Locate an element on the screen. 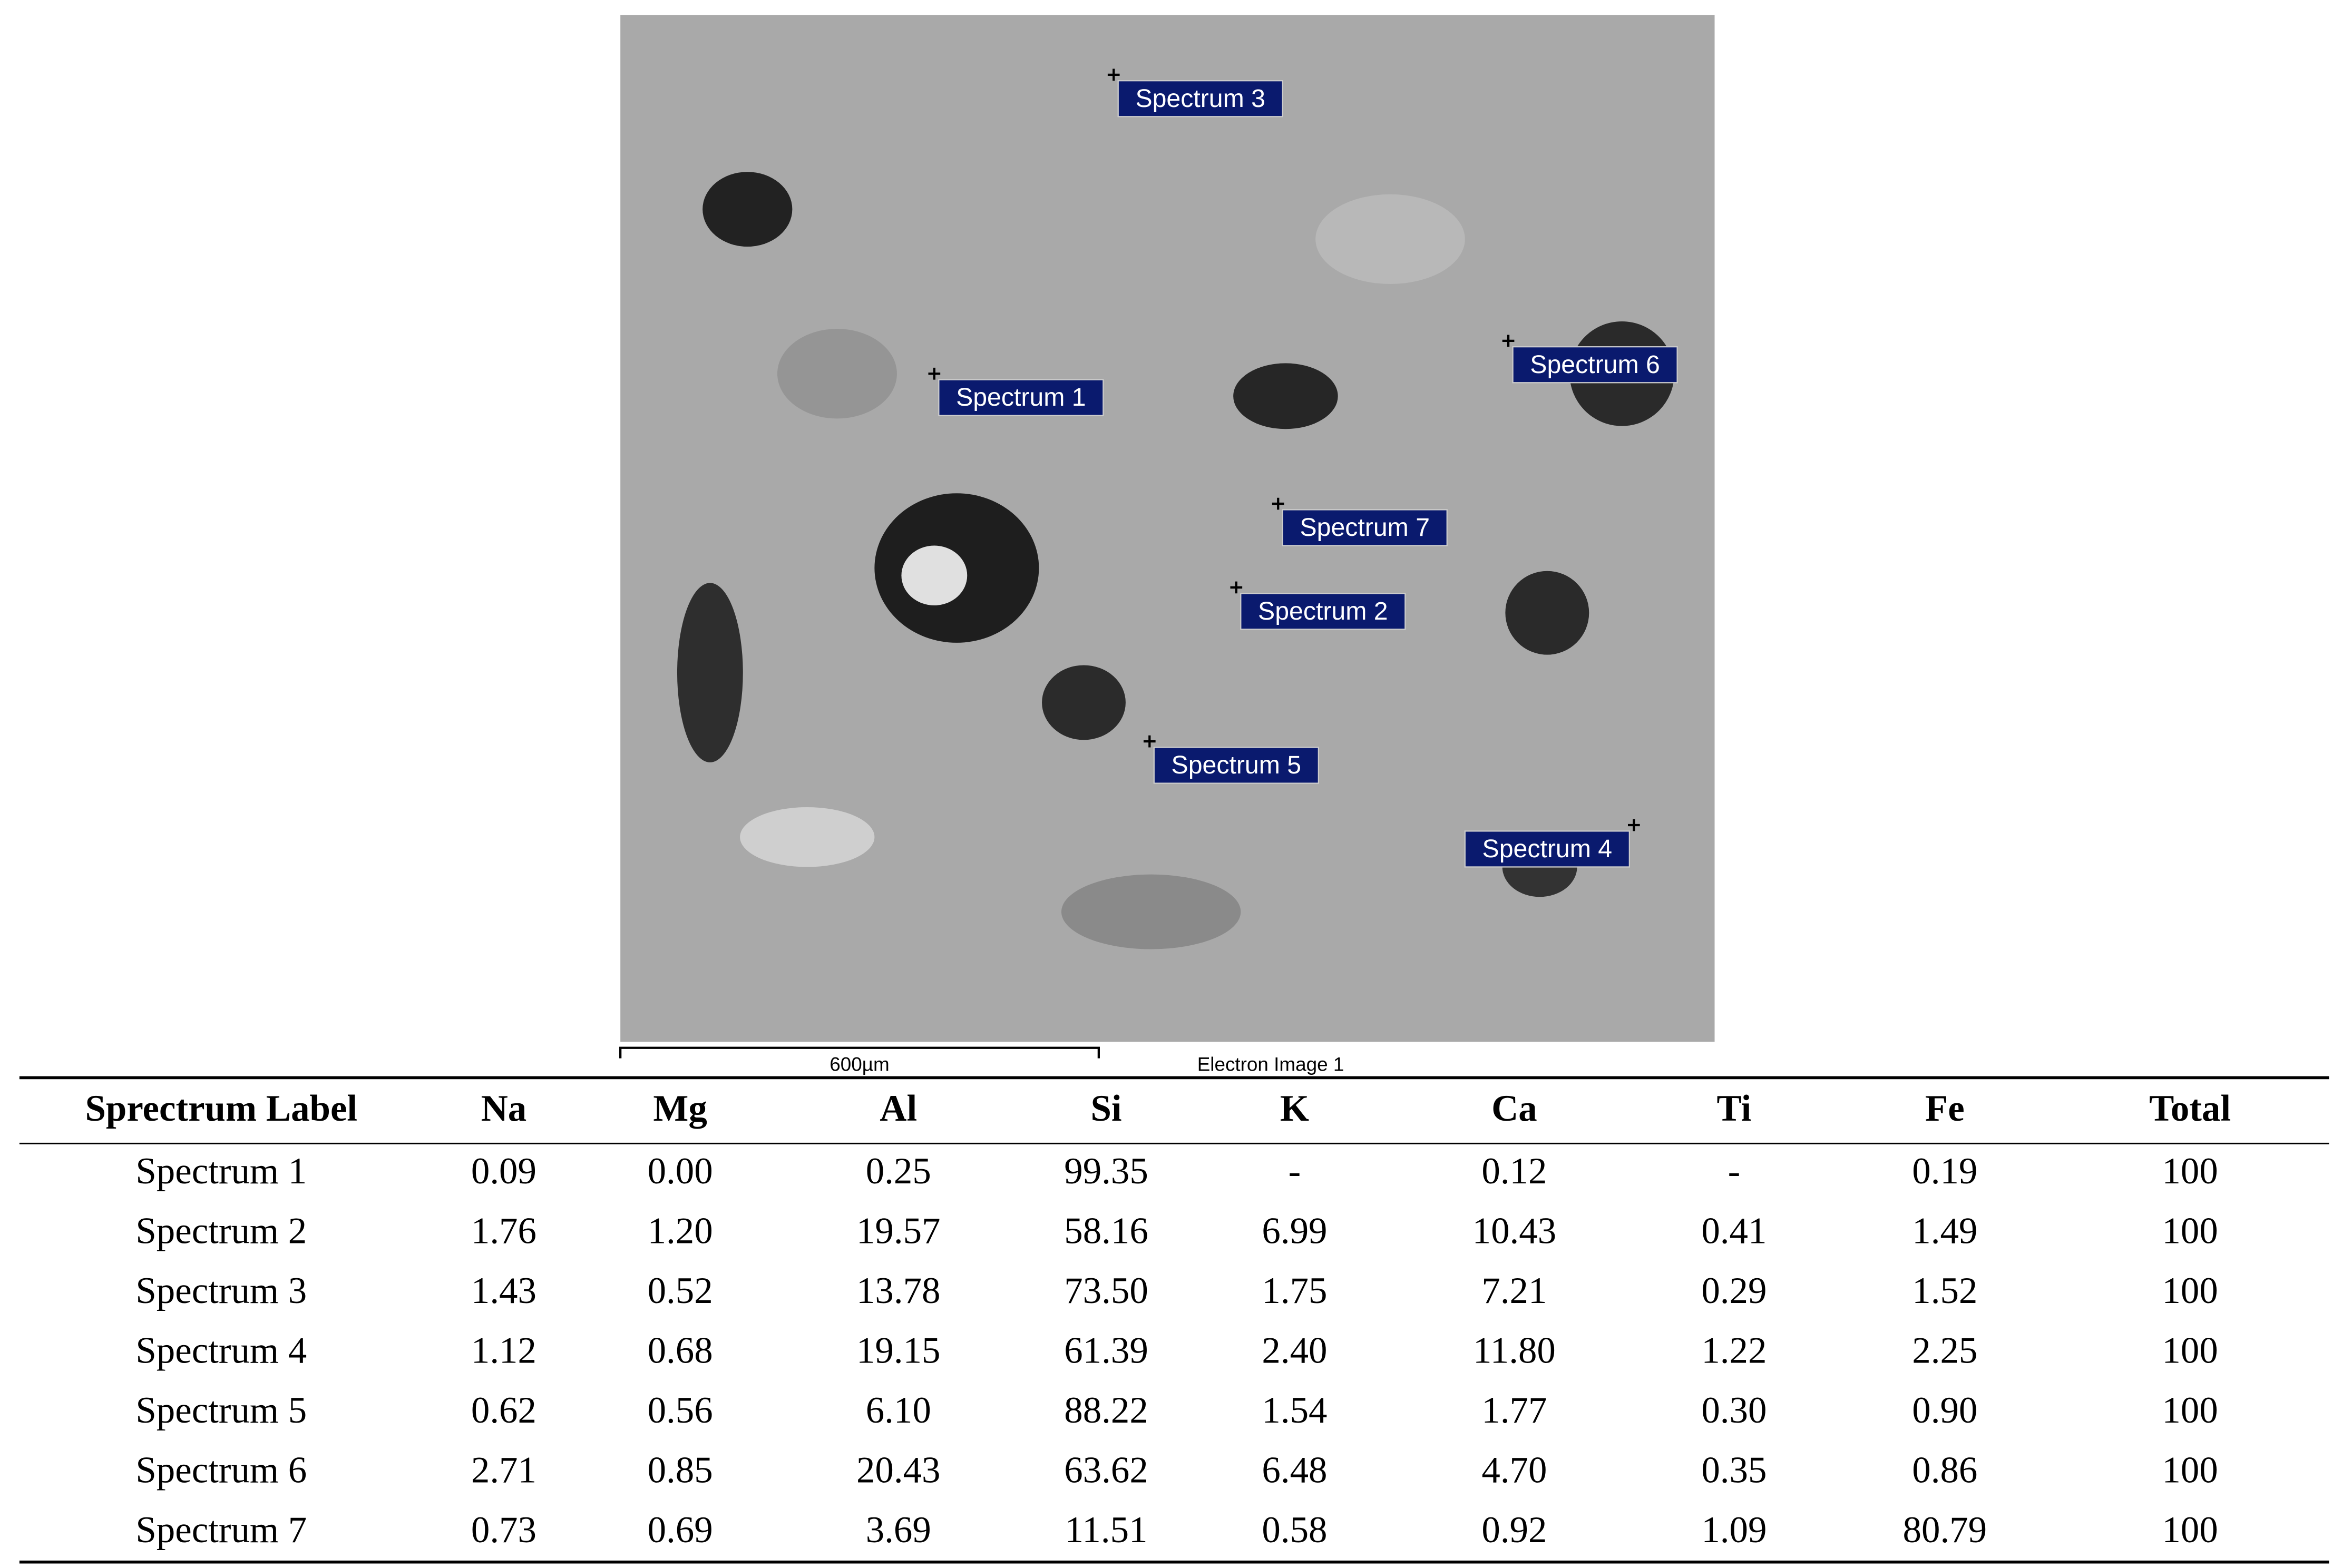  table-cell: 73.50 is located at coordinates (1106, 1290).